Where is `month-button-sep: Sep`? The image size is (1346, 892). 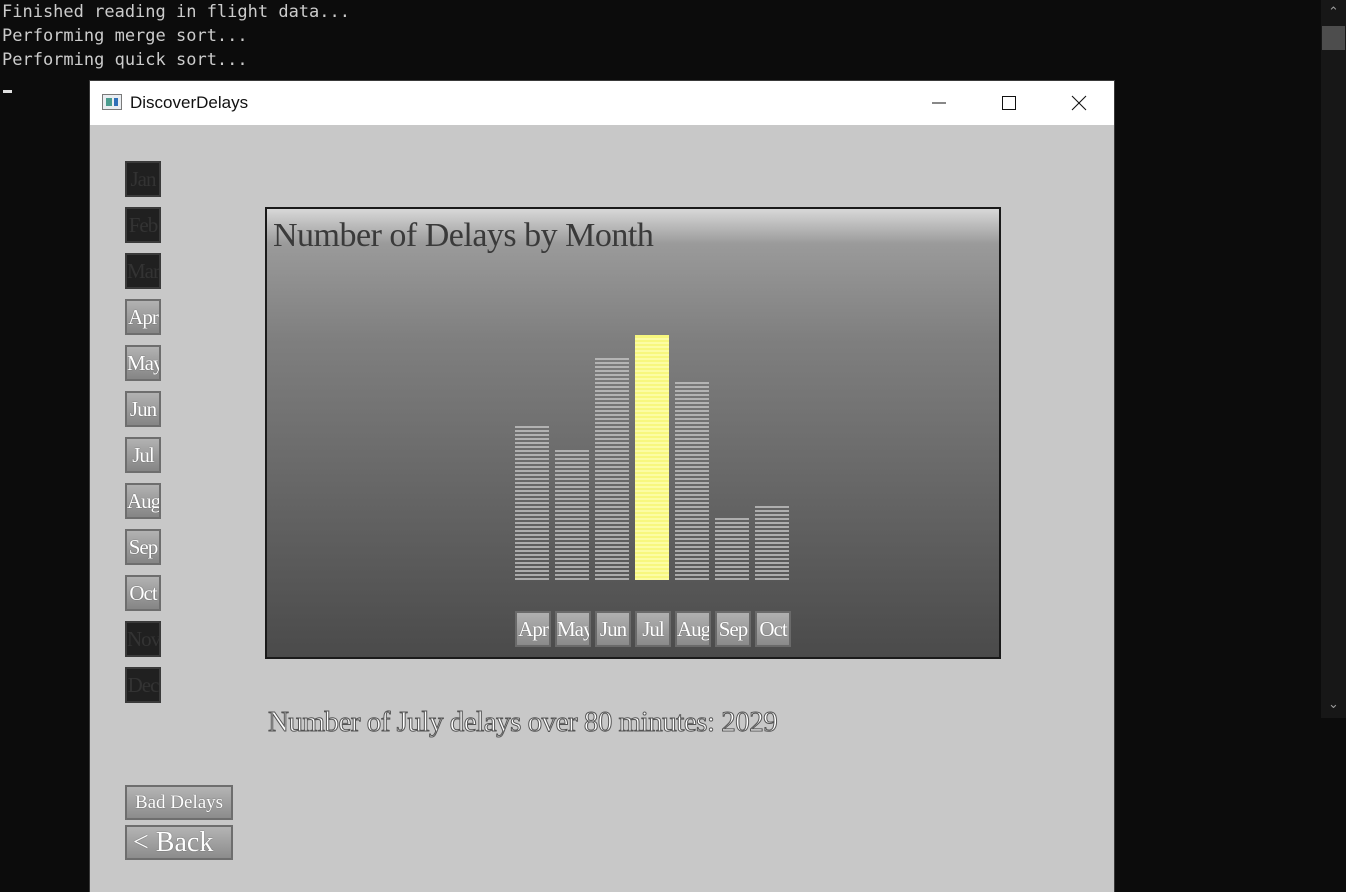
month-button-sep: Sep is located at coordinates (143, 547).